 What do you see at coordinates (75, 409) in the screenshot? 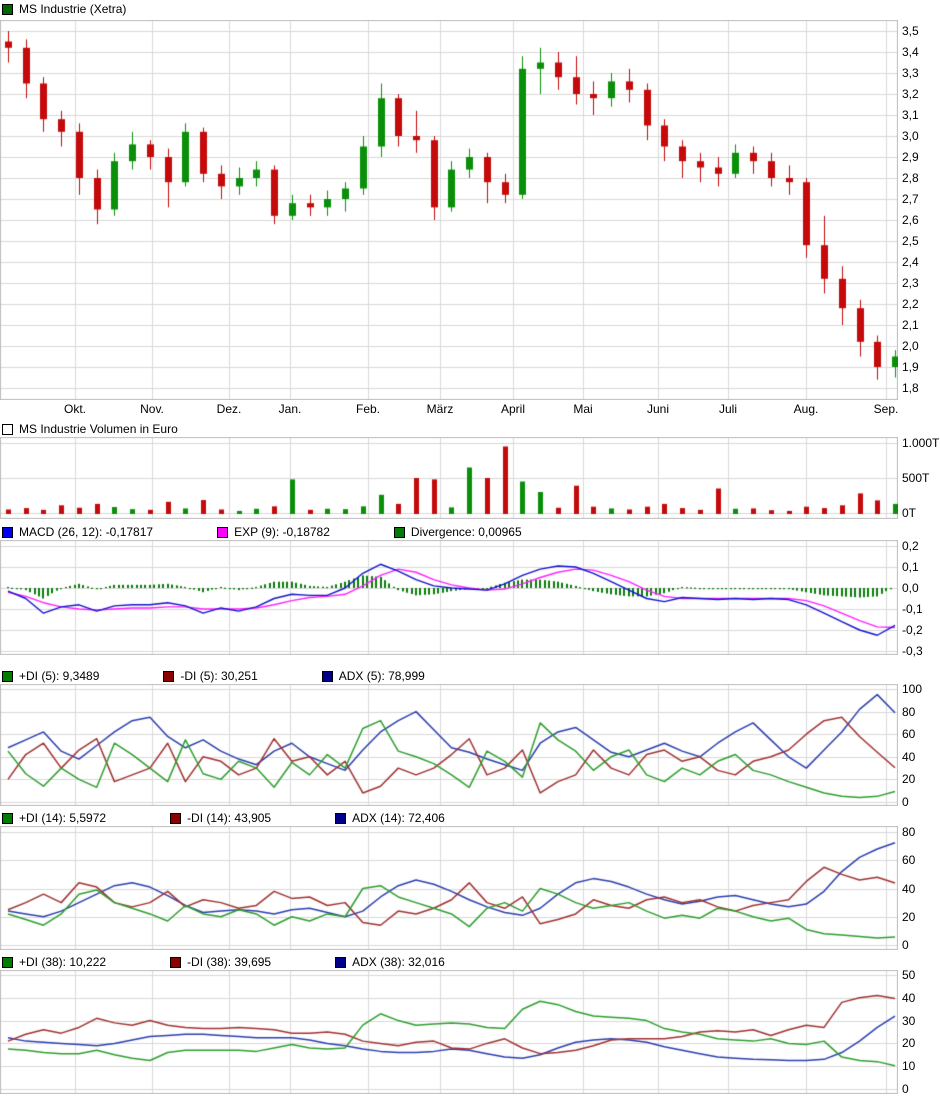
I see `month-label: Okt.` at bounding box center [75, 409].